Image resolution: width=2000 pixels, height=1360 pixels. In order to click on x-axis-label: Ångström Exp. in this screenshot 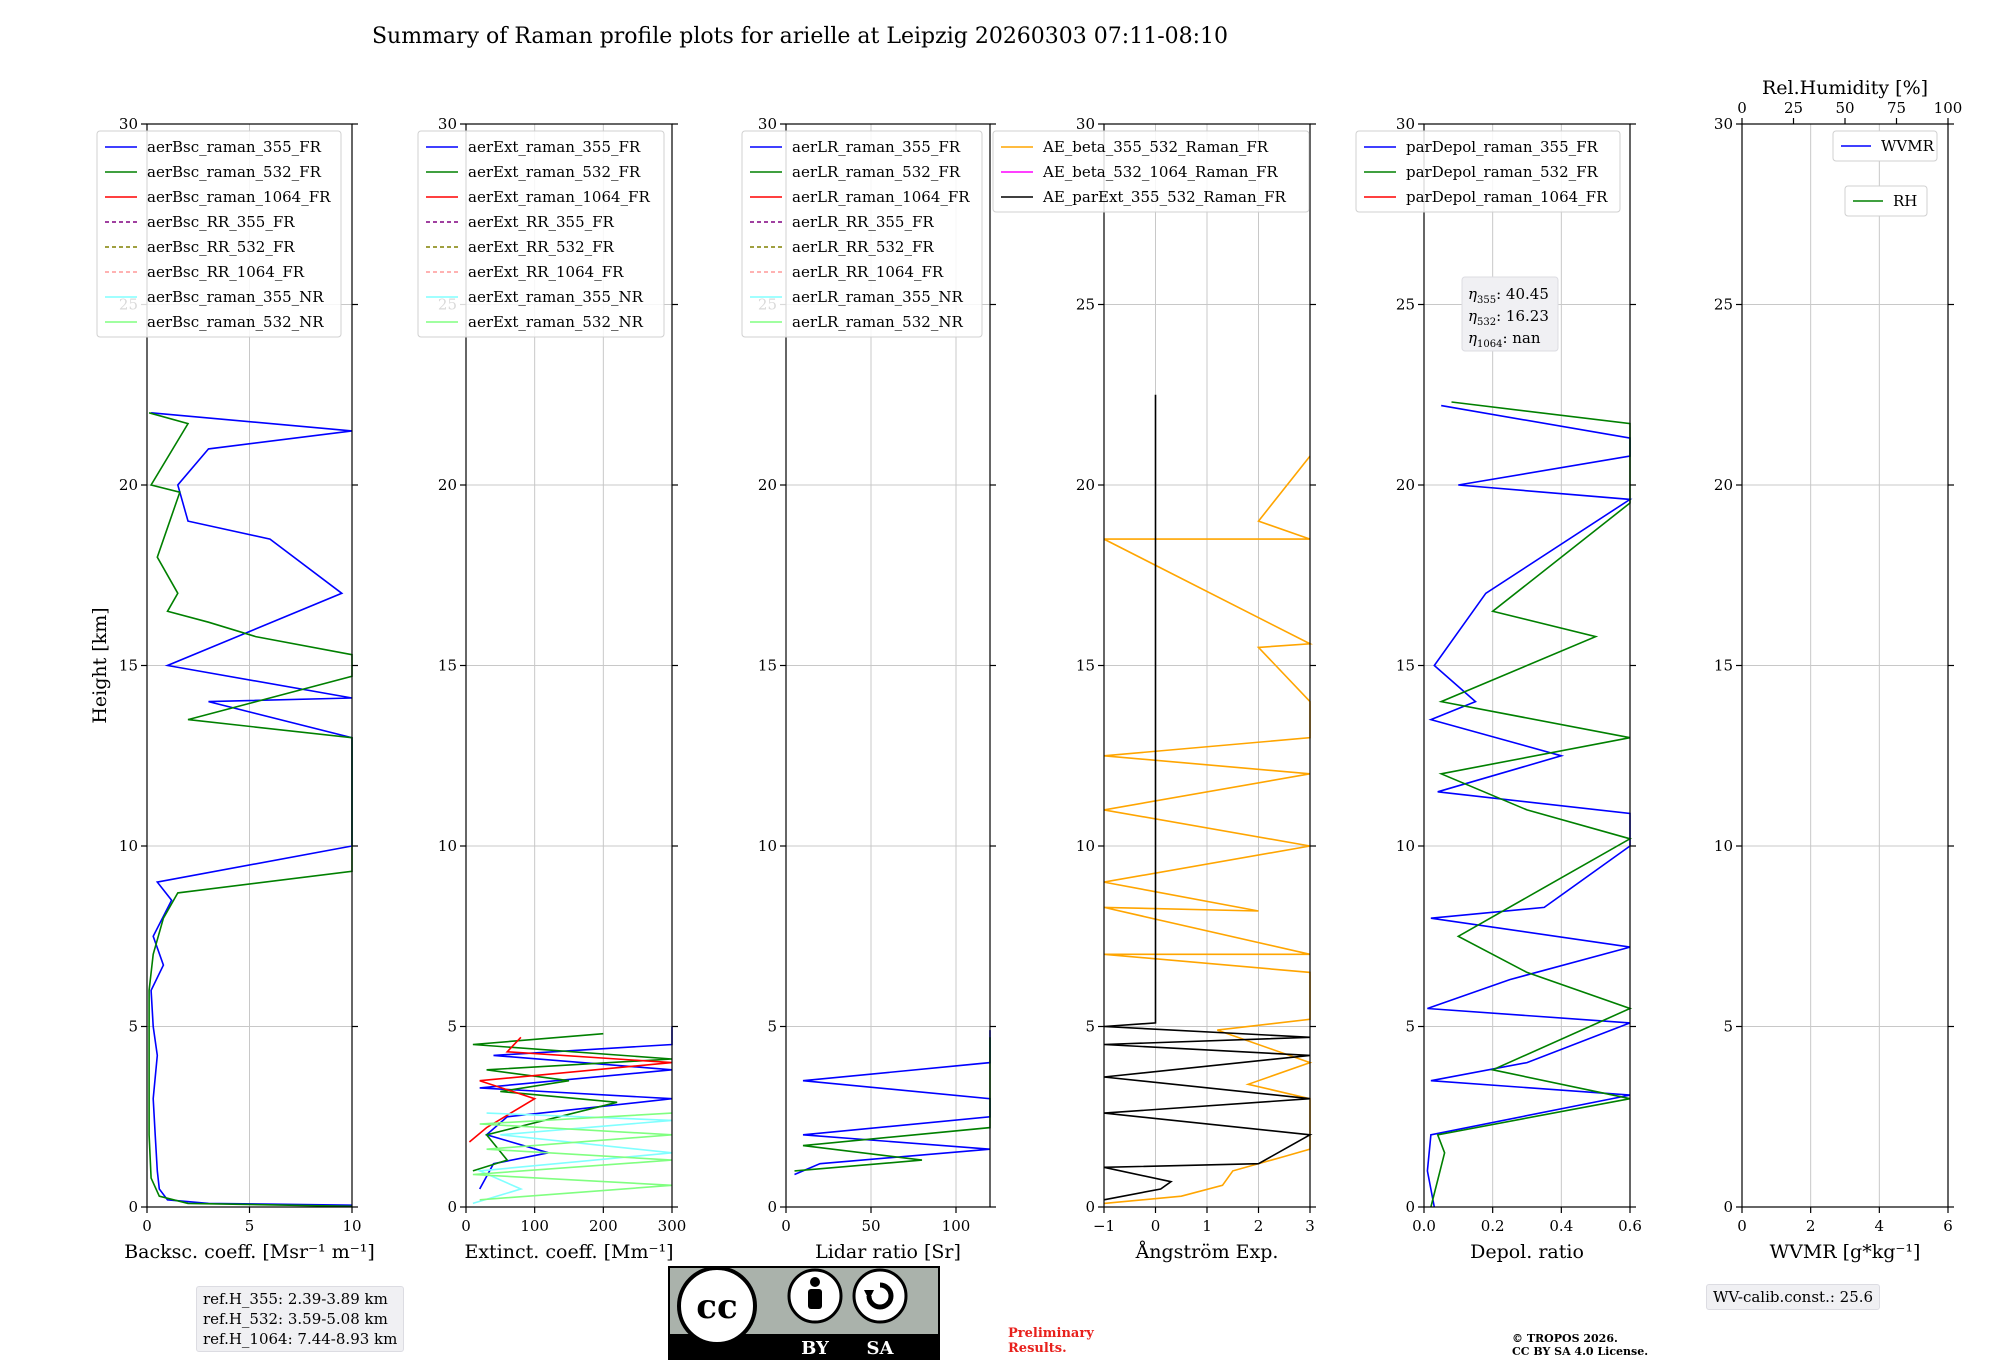, I will do `click(1207, 1252)`.